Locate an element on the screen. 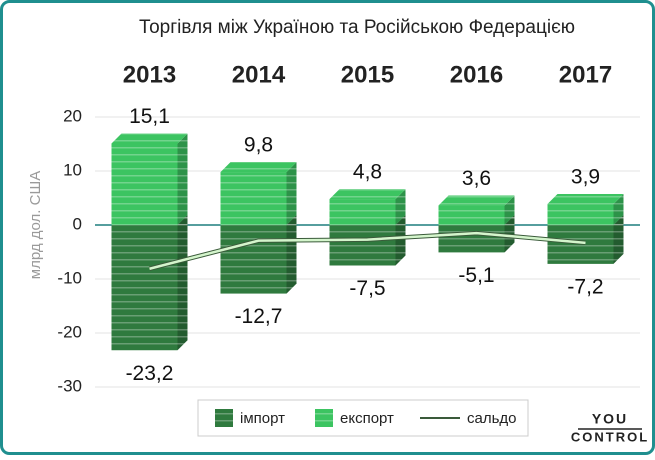  value-label: 15,1 is located at coordinates (149, 116).